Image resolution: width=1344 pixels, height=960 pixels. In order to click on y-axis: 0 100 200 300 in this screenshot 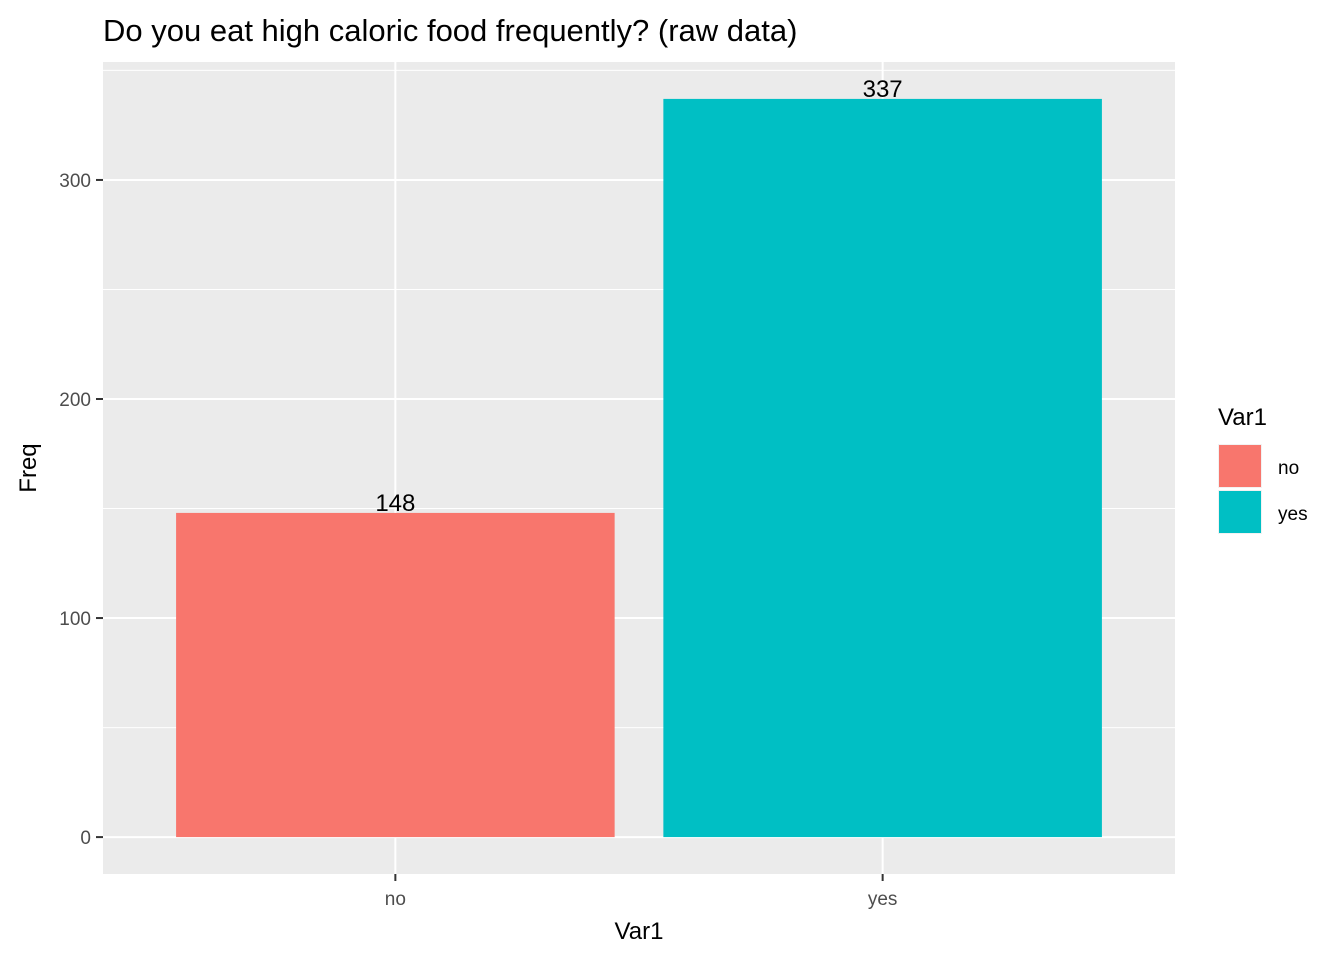, I will do `click(81, 510)`.